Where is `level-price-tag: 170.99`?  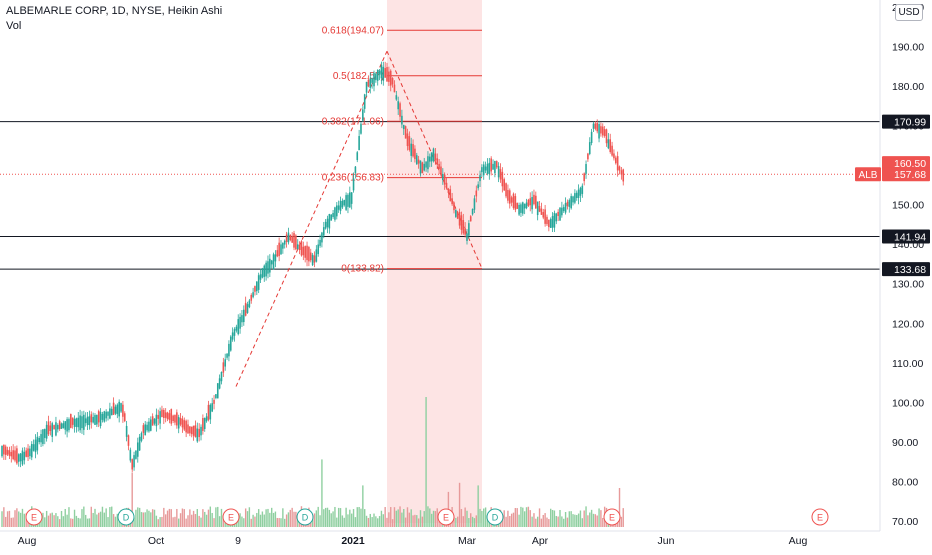 level-price-tag: 170.99 is located at coordinates (906, 121).